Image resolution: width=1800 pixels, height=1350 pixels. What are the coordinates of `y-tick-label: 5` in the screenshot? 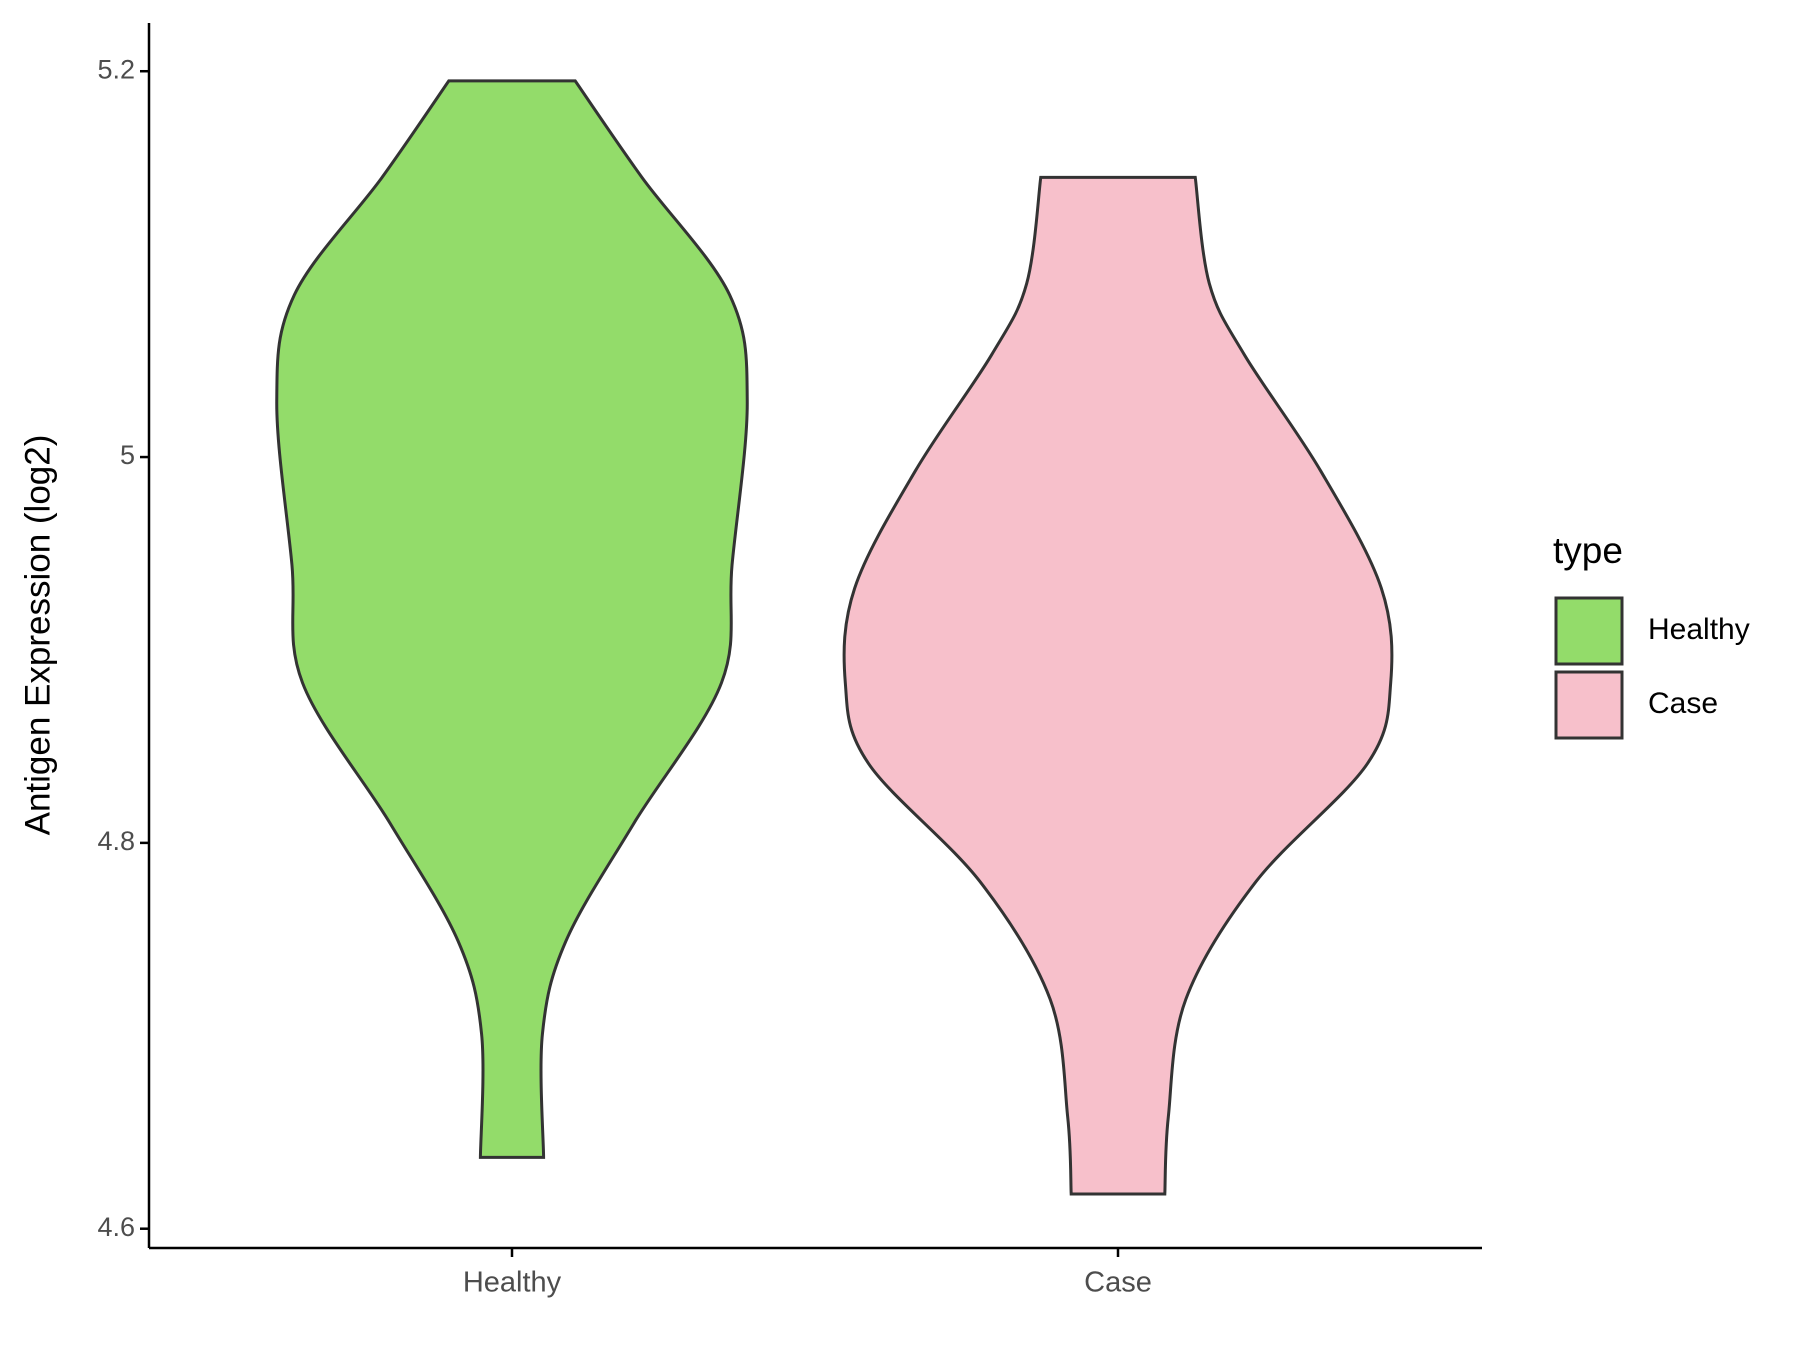 It's located at (127, 455).